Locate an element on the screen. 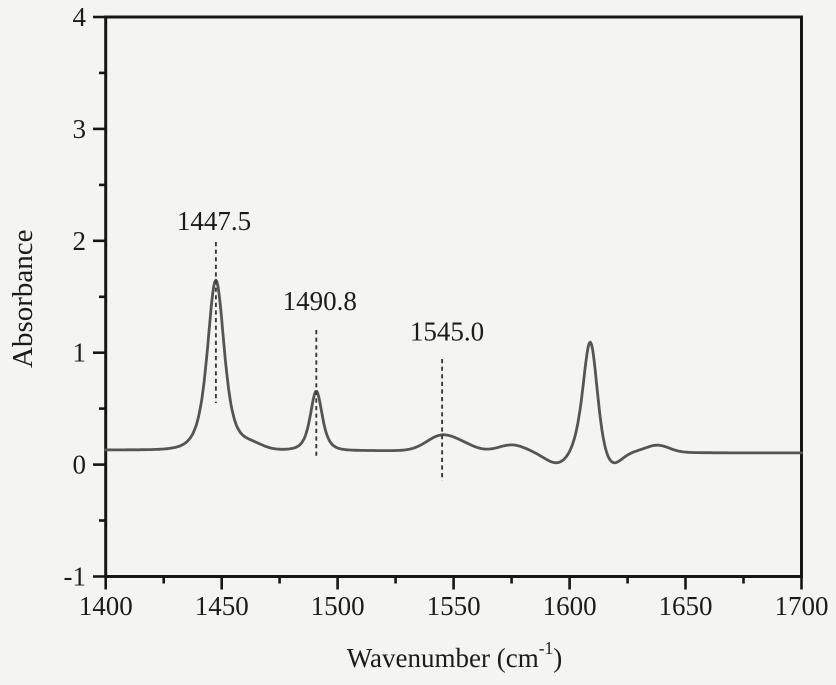 The width and height of the screenshot is (836, 685). svg-text: 1500 is located at coordinates (338, 606).